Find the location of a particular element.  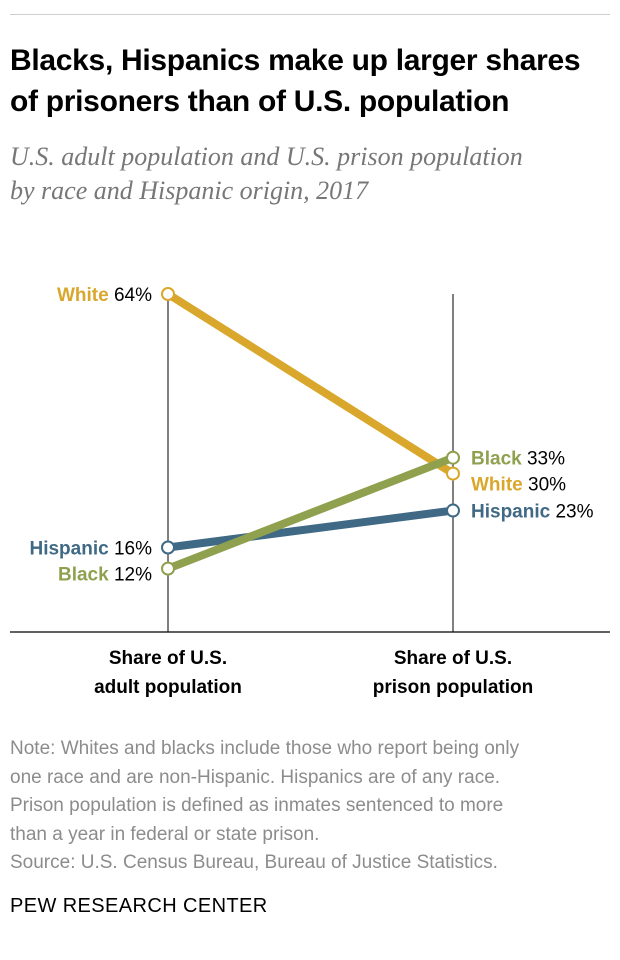

data-label-white-1: White 64% is located at coordinates (104, 295).